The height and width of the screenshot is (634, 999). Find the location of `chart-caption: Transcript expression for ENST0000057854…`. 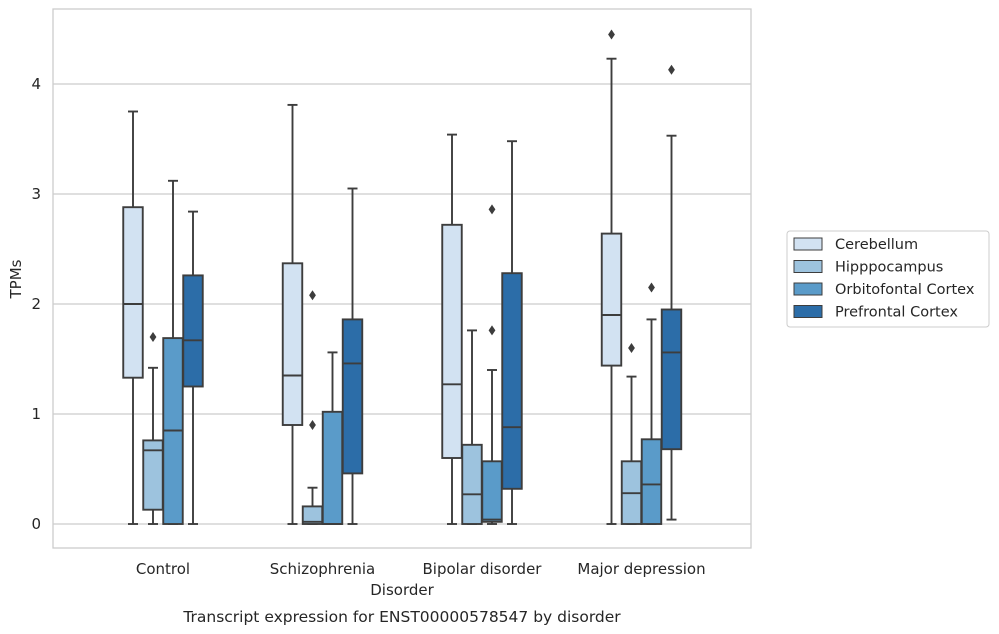

chart-caption: Transcript expression for ENST0000057854… is located at coordinates (401, 617).